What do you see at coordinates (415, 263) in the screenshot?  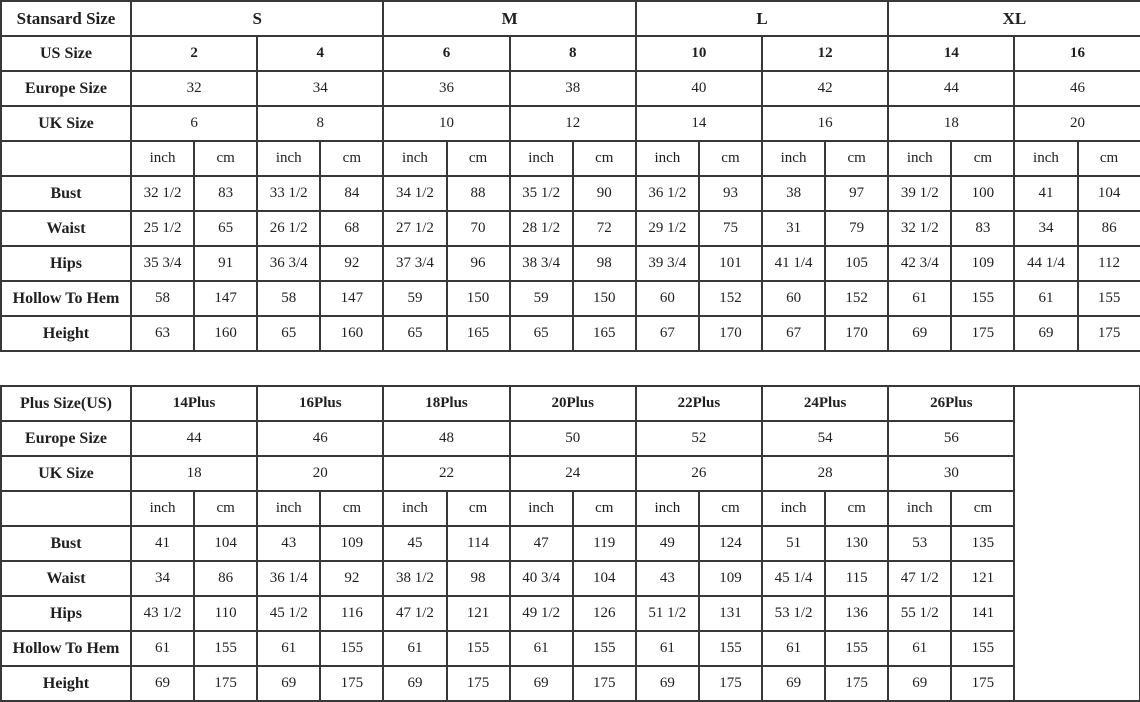 I see `table-cell: 37 3/4` at bounding box center [415, 263].